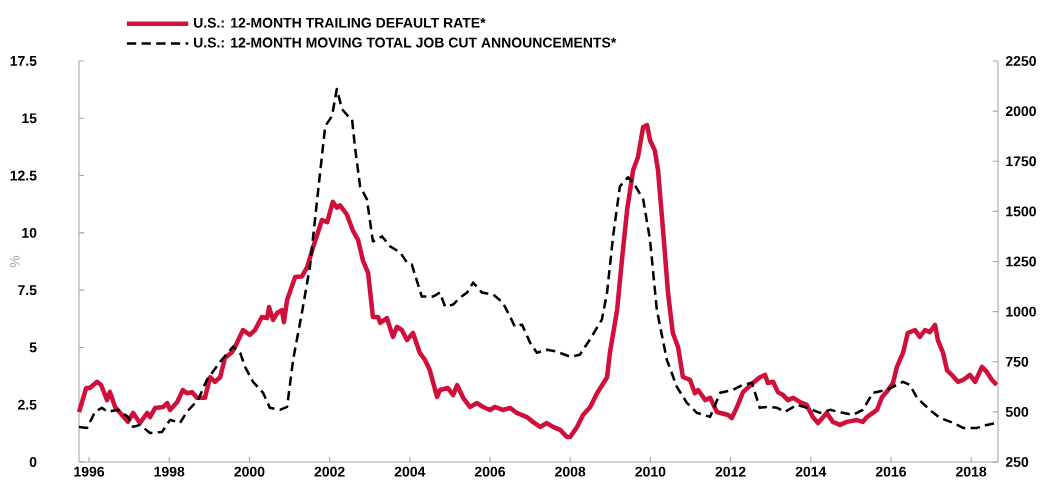 The width and height of the screenshot is (1055, 491). What do you see at coordinates (1017, 462) in the screenshot?
I see `y2-tick-label: 250` at bounding box center [1017, 462].